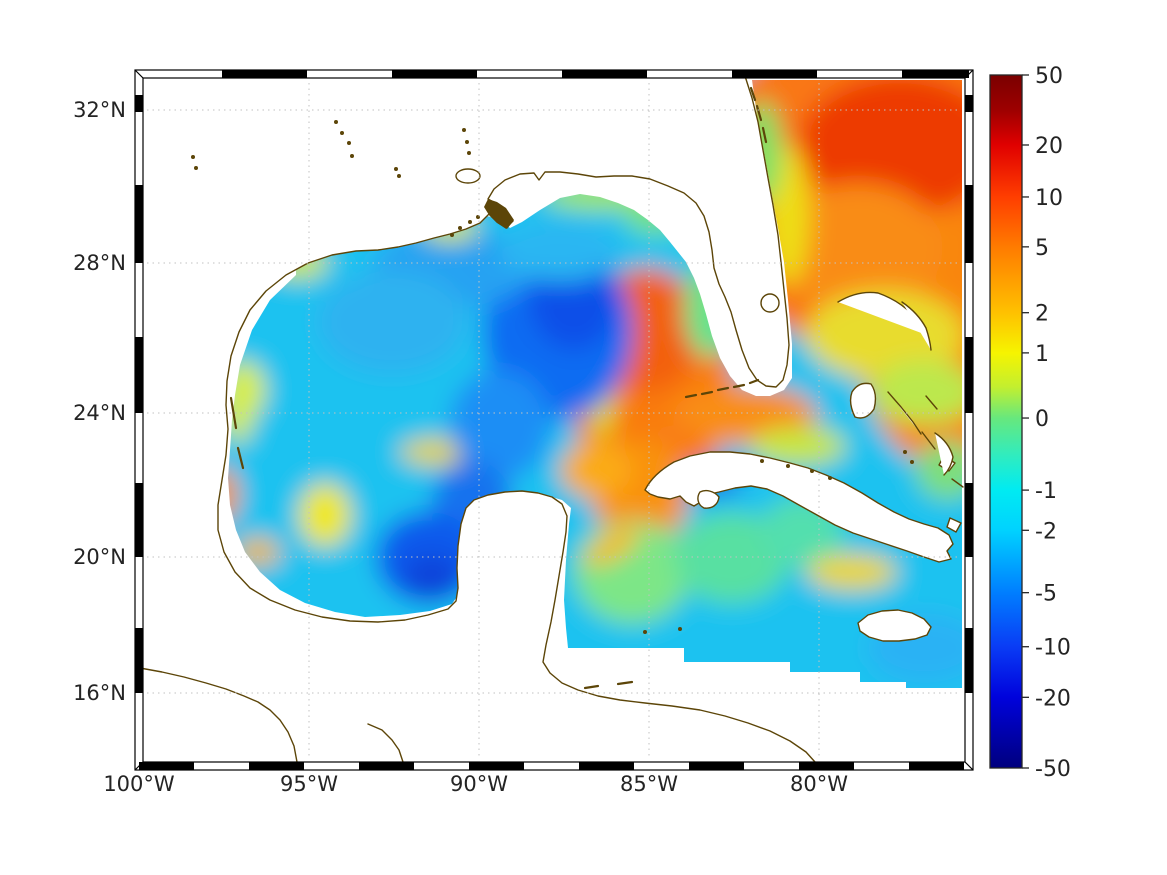 This screenshot has height=875, width=1167. I want to click on isle-of-youth-island, so click(708, 499).